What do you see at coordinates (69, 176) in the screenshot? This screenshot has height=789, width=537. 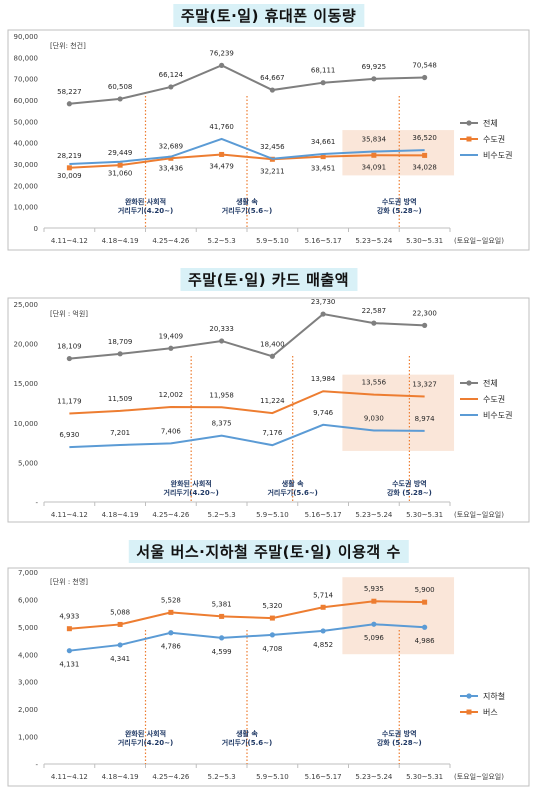 I see `data-label: 30,009` at bounding box center [69, 176].